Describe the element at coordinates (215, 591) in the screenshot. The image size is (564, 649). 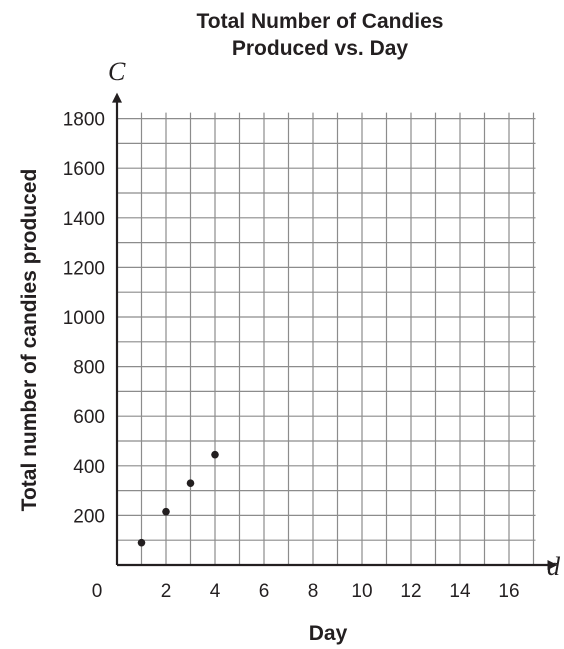
I see `x-tick-label: 4` at that location.